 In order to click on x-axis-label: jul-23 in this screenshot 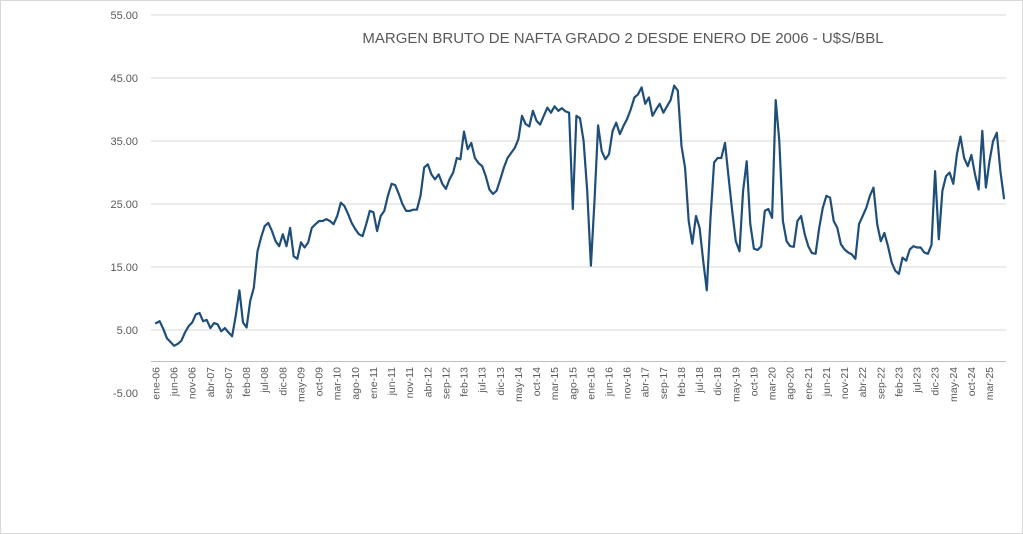, I will do `click(918, 380)`.